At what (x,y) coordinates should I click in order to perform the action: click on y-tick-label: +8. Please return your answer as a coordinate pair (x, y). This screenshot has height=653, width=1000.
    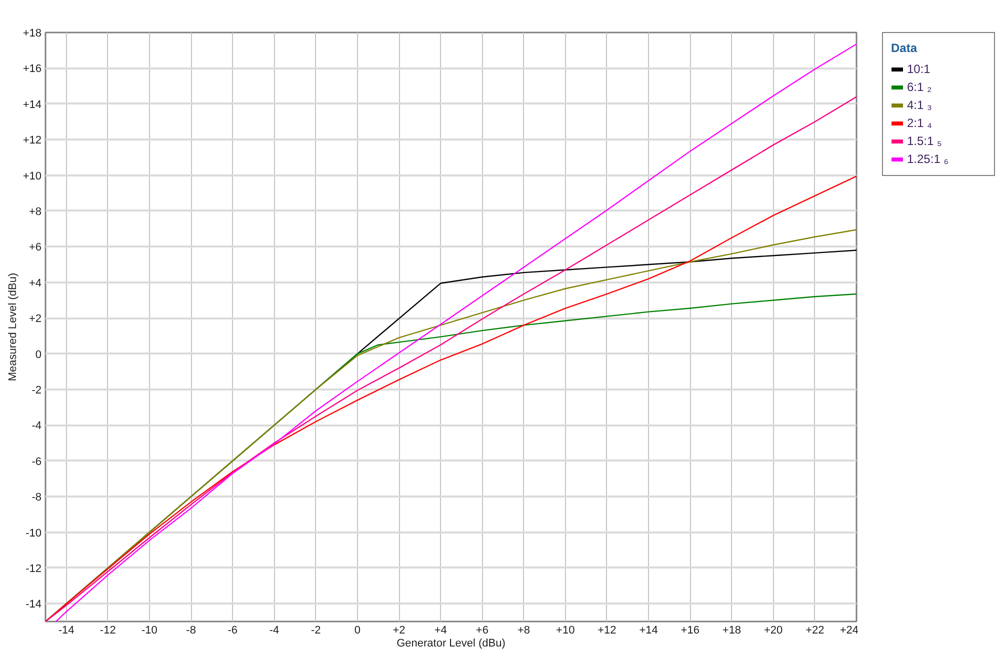
    Looking at the image, I should click on (35, 212).